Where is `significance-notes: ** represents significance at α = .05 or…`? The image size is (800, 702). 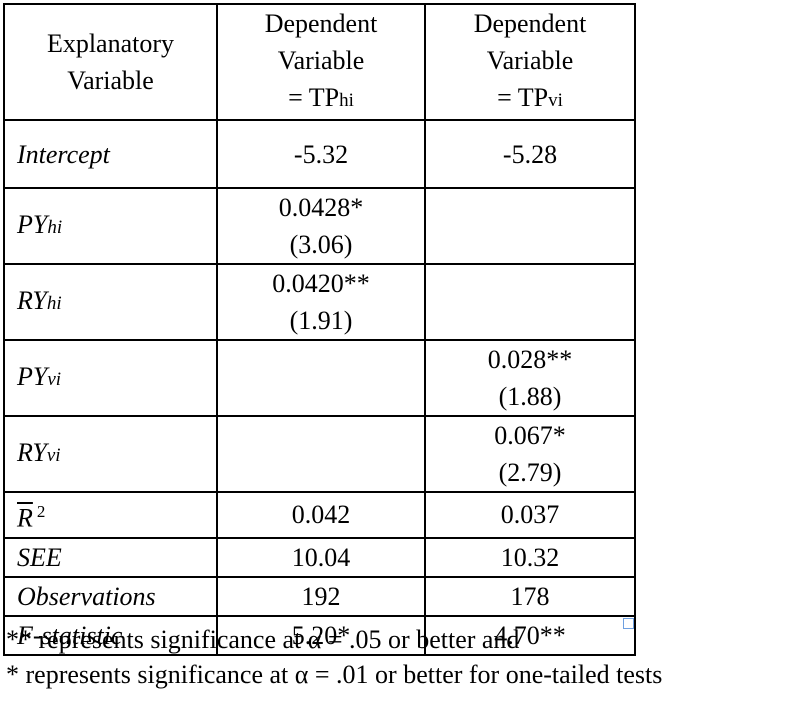 significance-notes: ** represents significance at α = .05 or… is located at coordinates (334, 657).